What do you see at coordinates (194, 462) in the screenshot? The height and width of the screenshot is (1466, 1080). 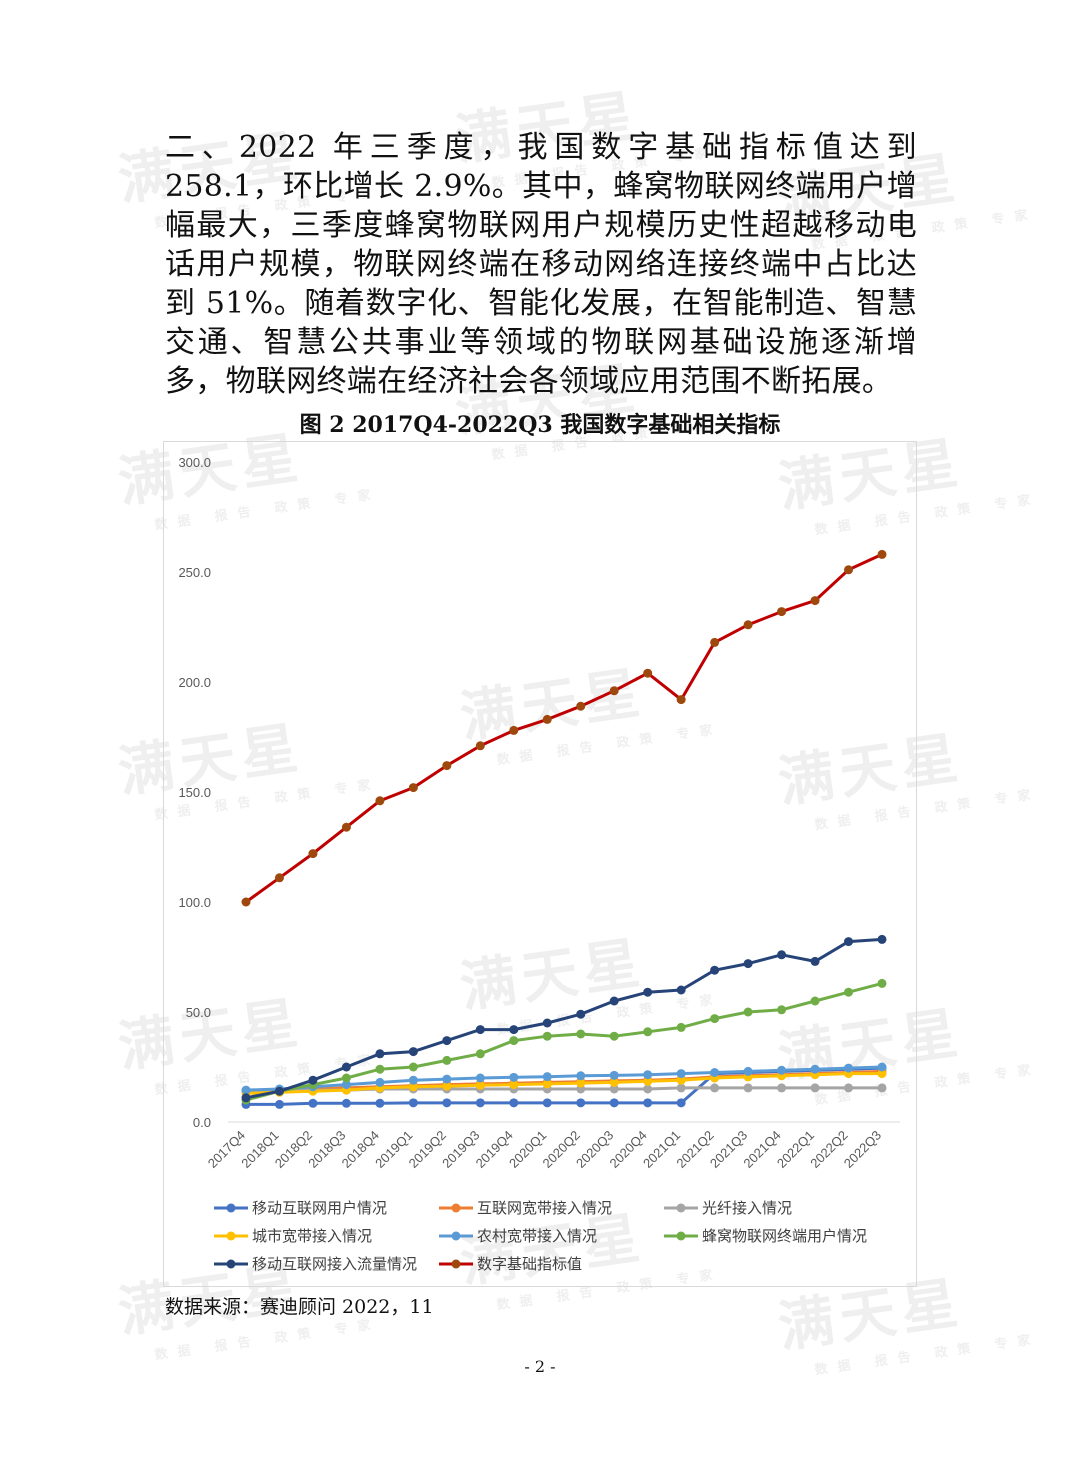 I see `y-tick-label: 300.0` at bounding box center [194, 462].